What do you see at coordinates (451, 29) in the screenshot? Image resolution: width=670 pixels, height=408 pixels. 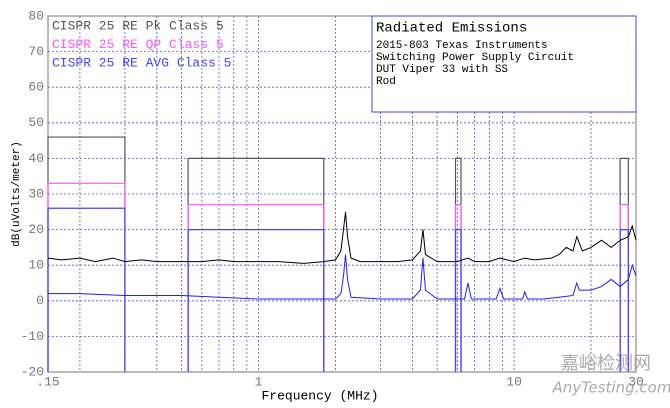 I see `annotation-title: Radiated Emissions` at bounding box center [451, 29].